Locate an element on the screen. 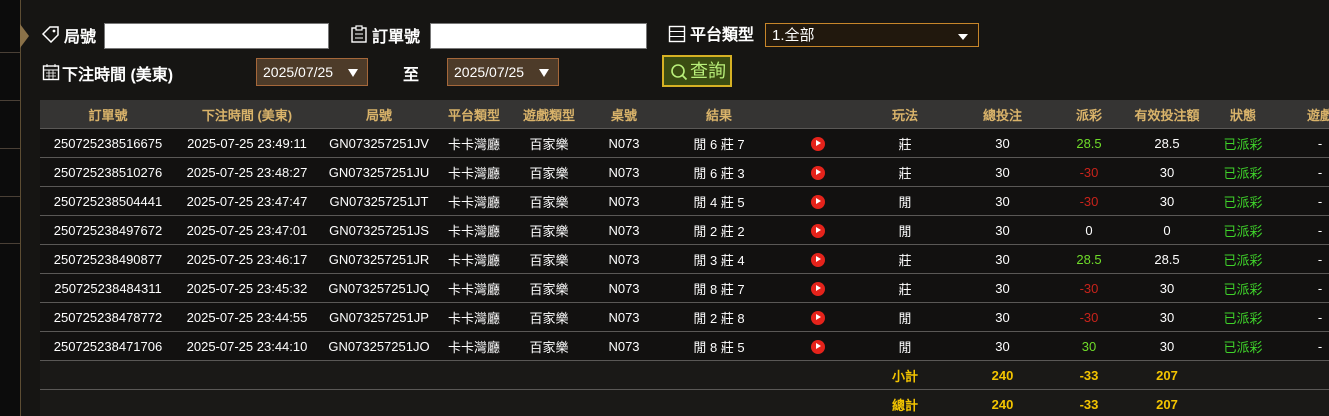 This screenshot has height=416, width=1329. platform-select: 1.全部 is located at coordinates (872, 35).